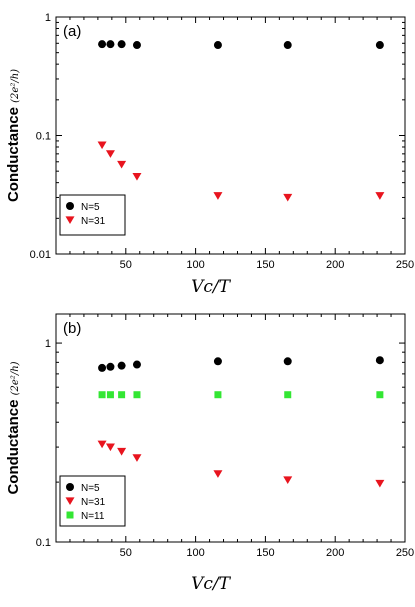 This screenshot has height=607, width=415. Describe the element at coordinates (93, 516) in the screenshot. I see `legend-entry: N=11` at that location.